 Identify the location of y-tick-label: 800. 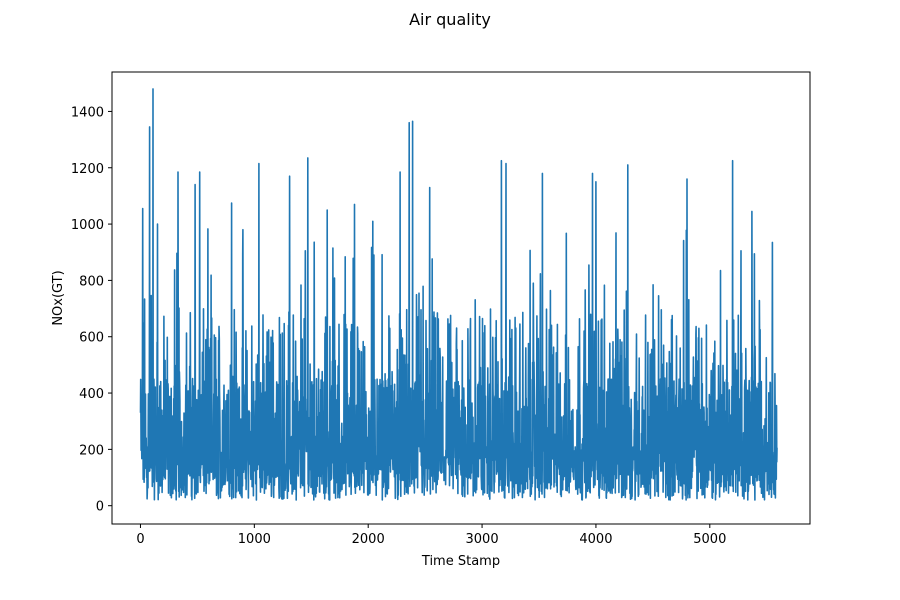
(91, 281).